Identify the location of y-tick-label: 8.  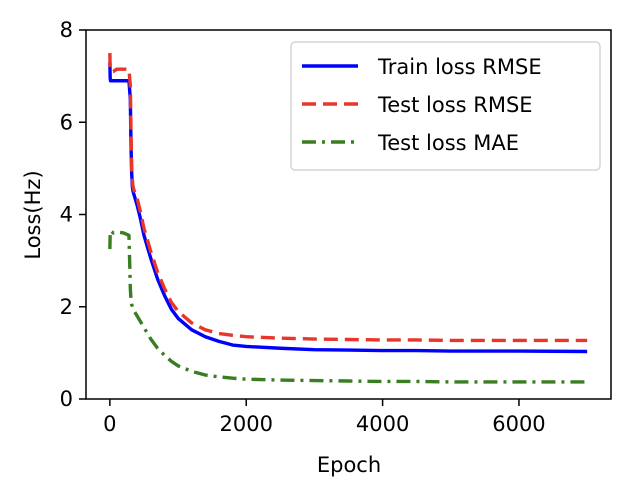
(66, 30).